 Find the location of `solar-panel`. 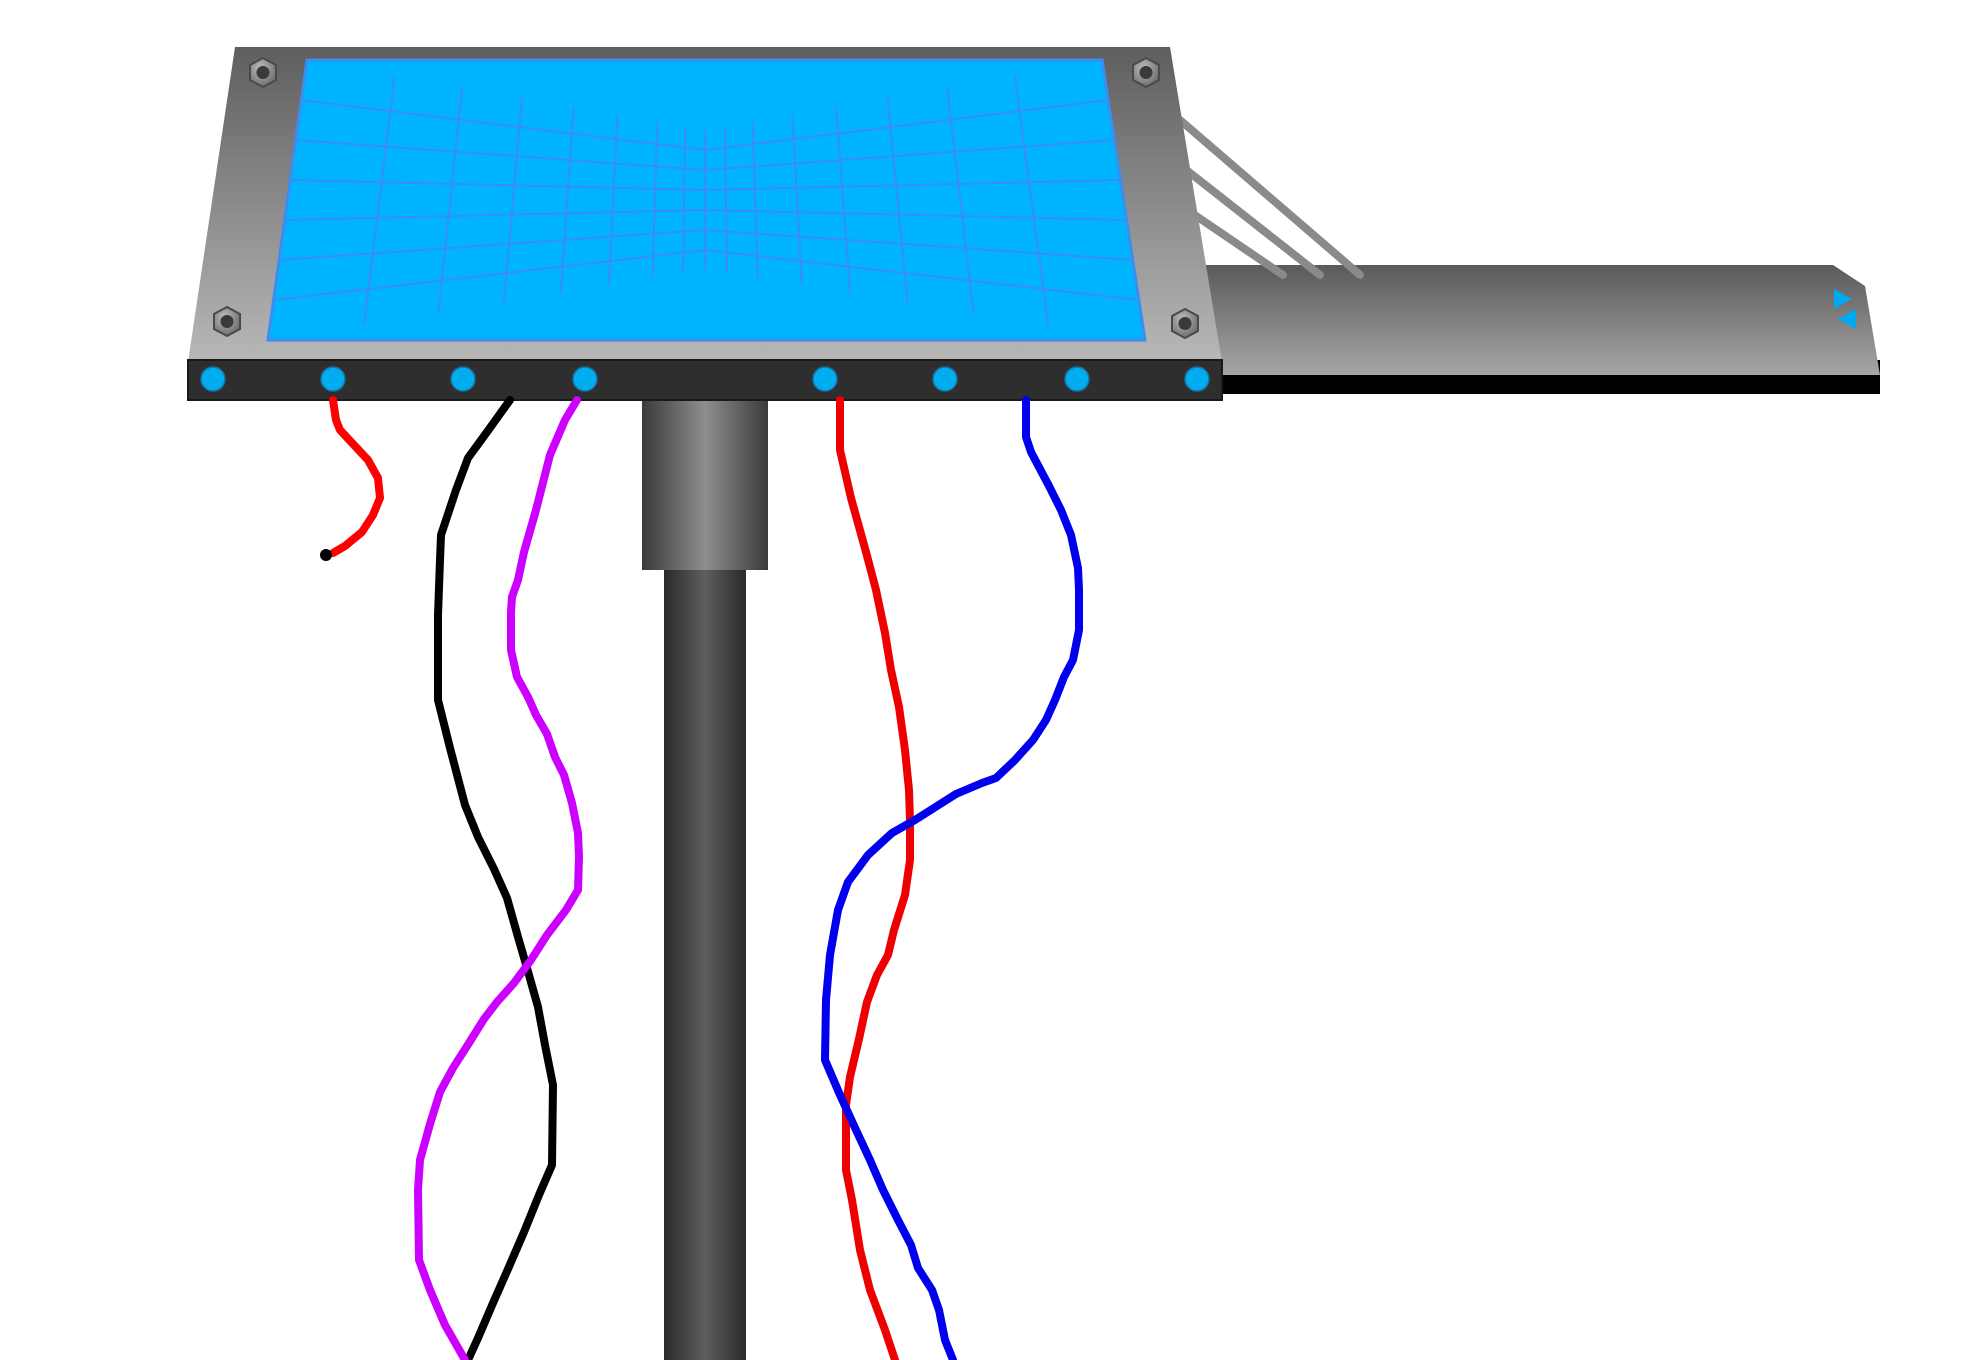

solar-panel is located at coordinates (705, 224).